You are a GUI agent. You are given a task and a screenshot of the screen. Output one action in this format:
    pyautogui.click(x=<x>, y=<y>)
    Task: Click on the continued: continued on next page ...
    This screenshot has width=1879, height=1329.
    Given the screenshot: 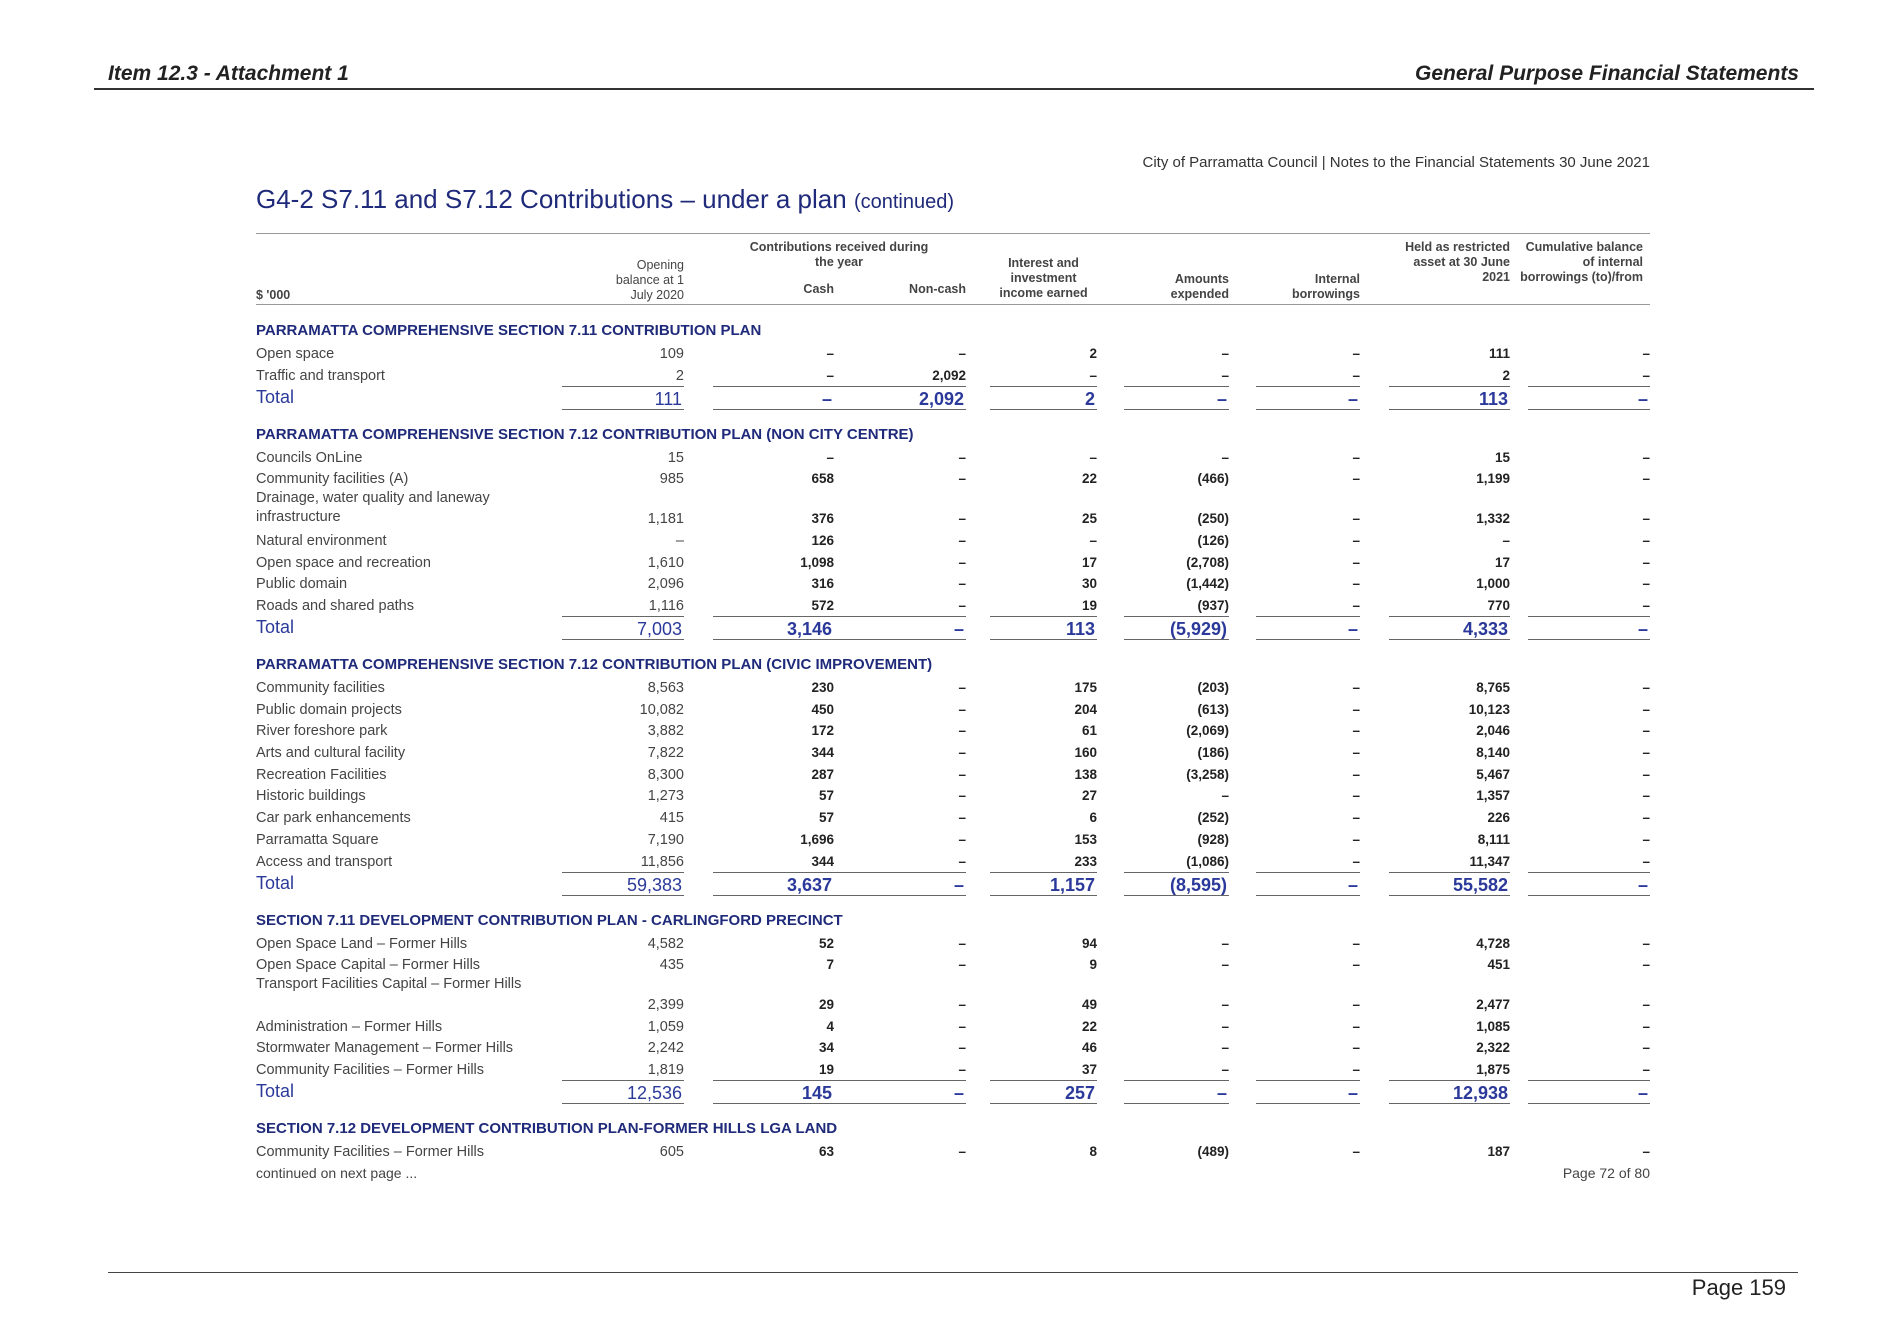 What is the action you would take?
    pyautogui.click(x=337, y=1173)
    